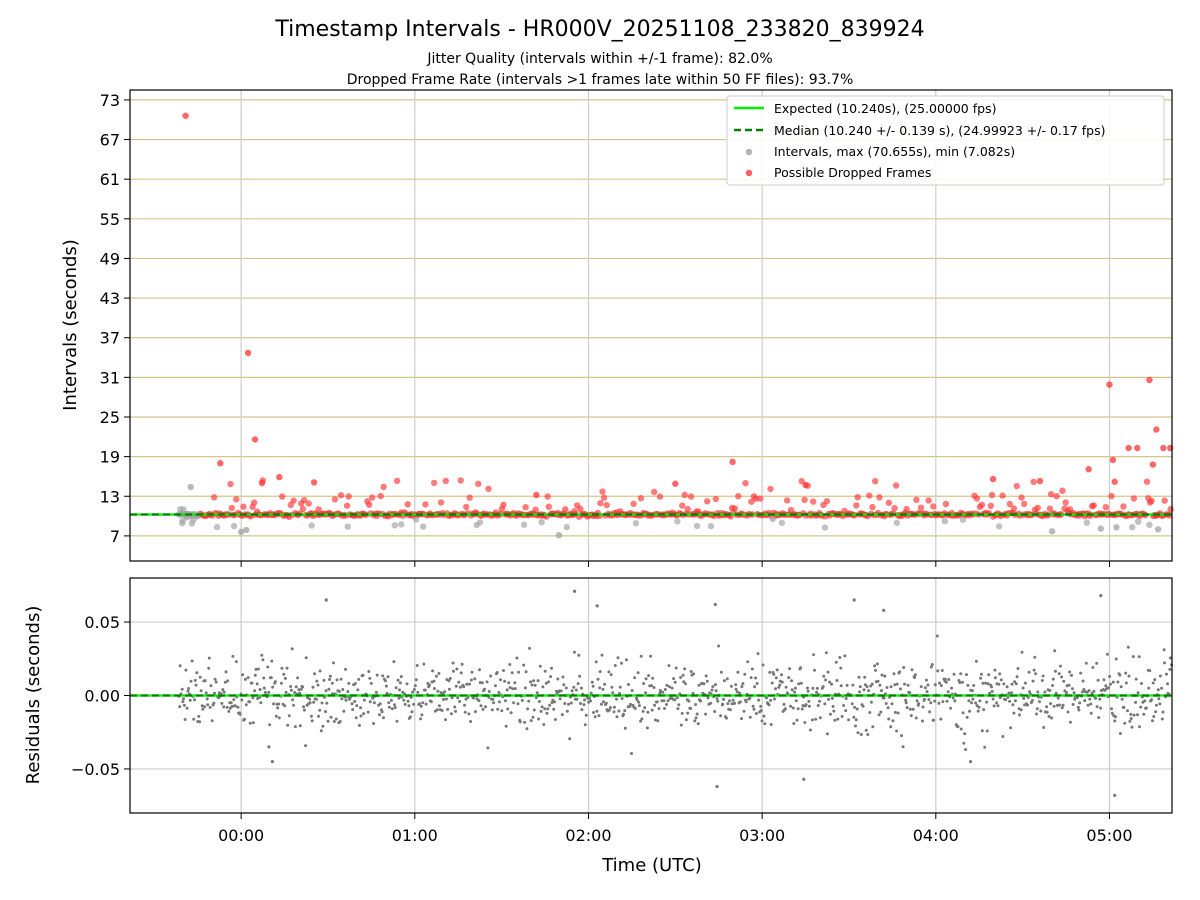 This screenshot has width=1200, height=900. What do you see at coordinates (110, 496) in the screenshot?
I see `intervals-ytick-label-13: 13` at bounding box center [110, 496].